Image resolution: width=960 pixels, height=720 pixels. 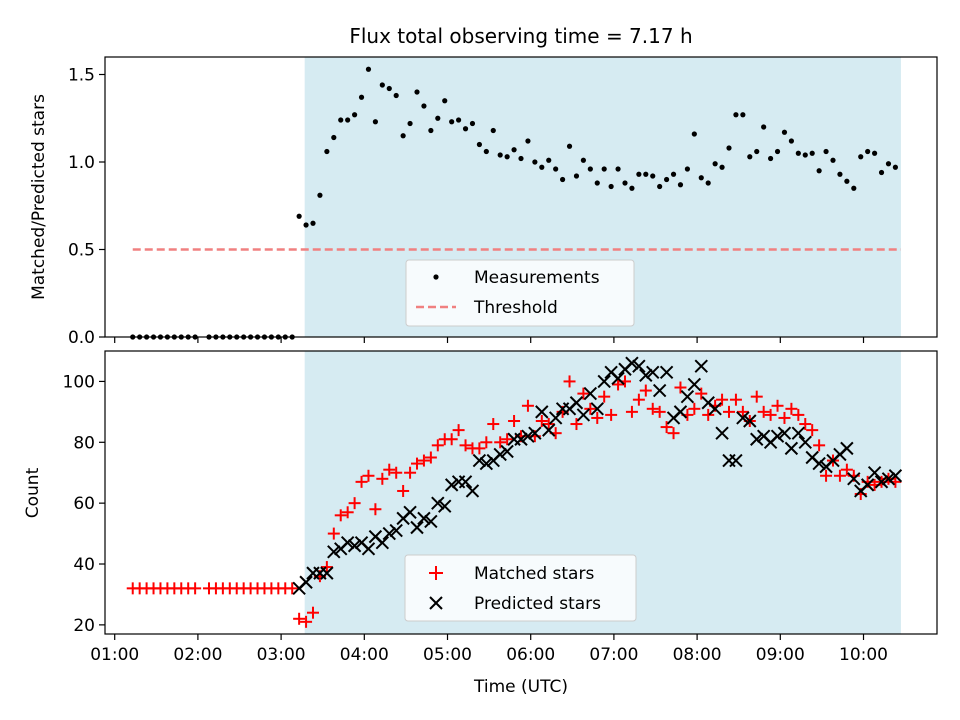 What do you see at coordinates (863, 655) in the screenshot?
I see `count-x-tick-label: 10:00` at bounding box center [863, 655].